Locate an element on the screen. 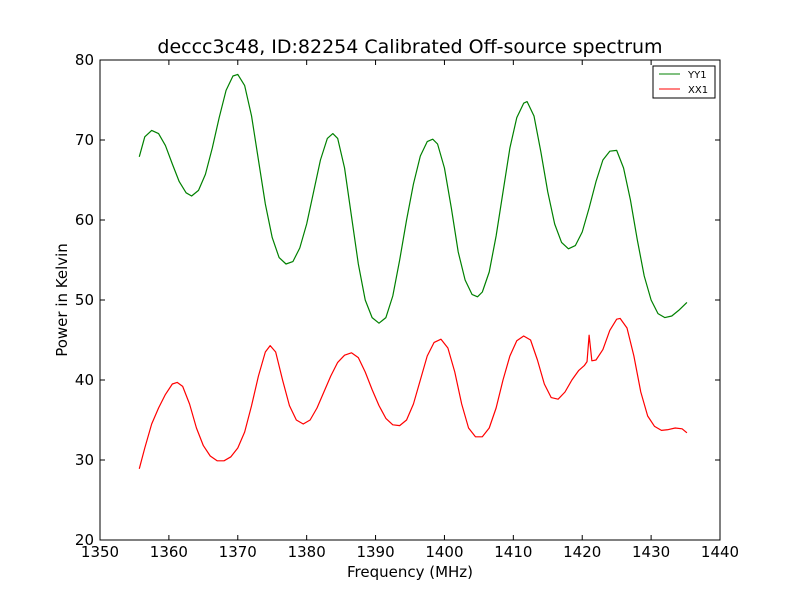  x-tick-label: 1380 is located at coordinates (307, 552).